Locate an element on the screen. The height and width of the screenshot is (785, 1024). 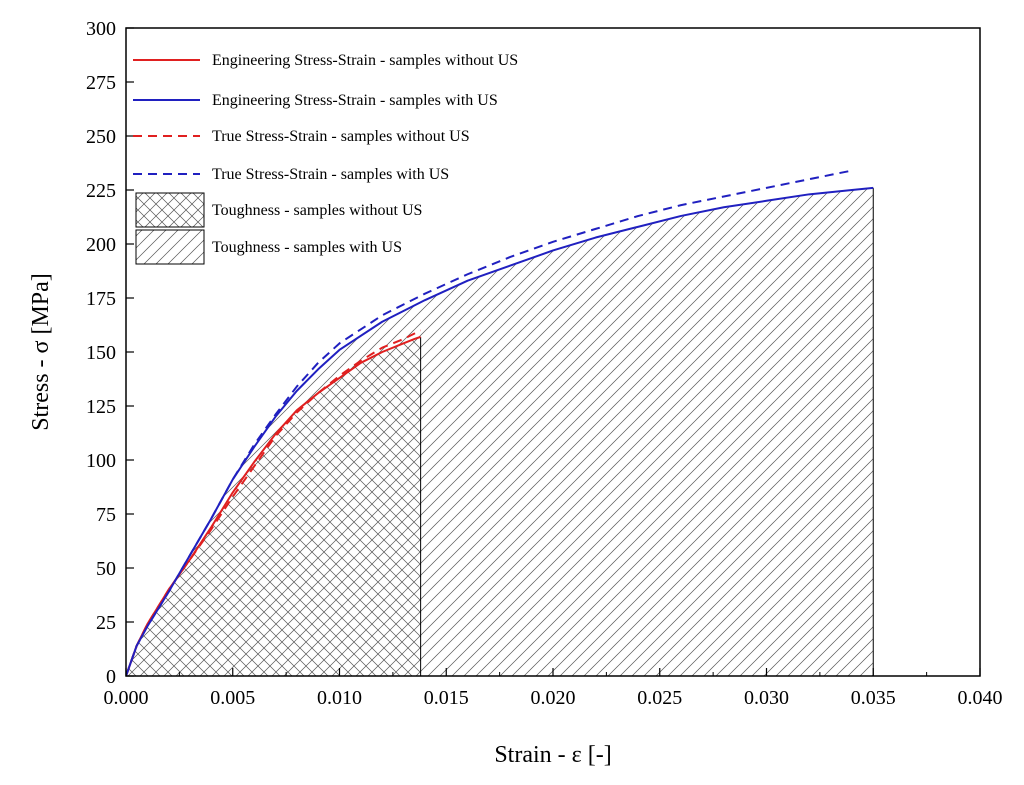
x-tick-label: 0.000 is located at coordinates (126, 698).